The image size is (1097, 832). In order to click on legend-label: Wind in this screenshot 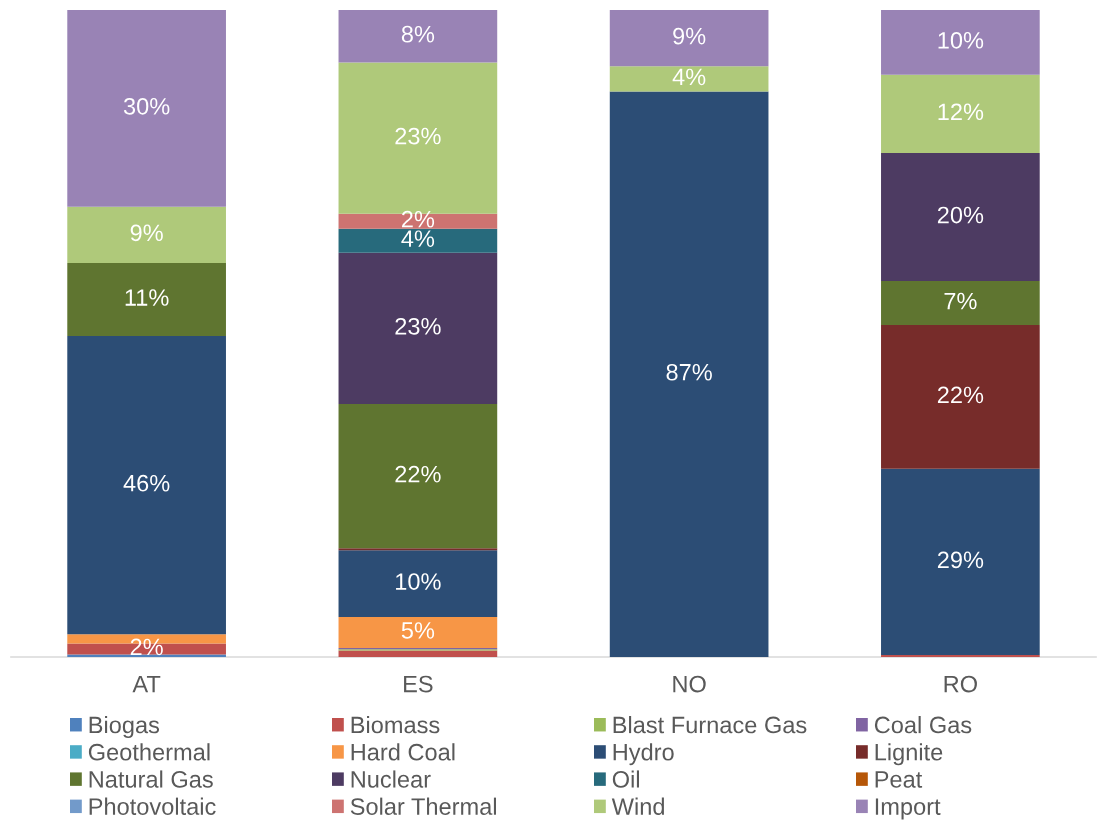, I will do `click(637, 806)`.